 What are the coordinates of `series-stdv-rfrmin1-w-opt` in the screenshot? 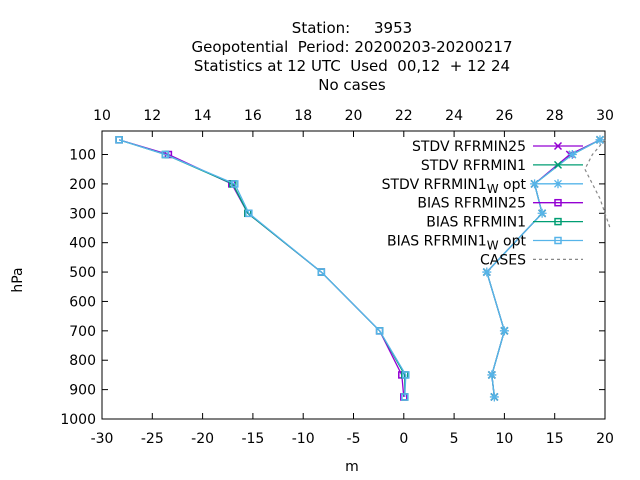 It's located at (543, 268).